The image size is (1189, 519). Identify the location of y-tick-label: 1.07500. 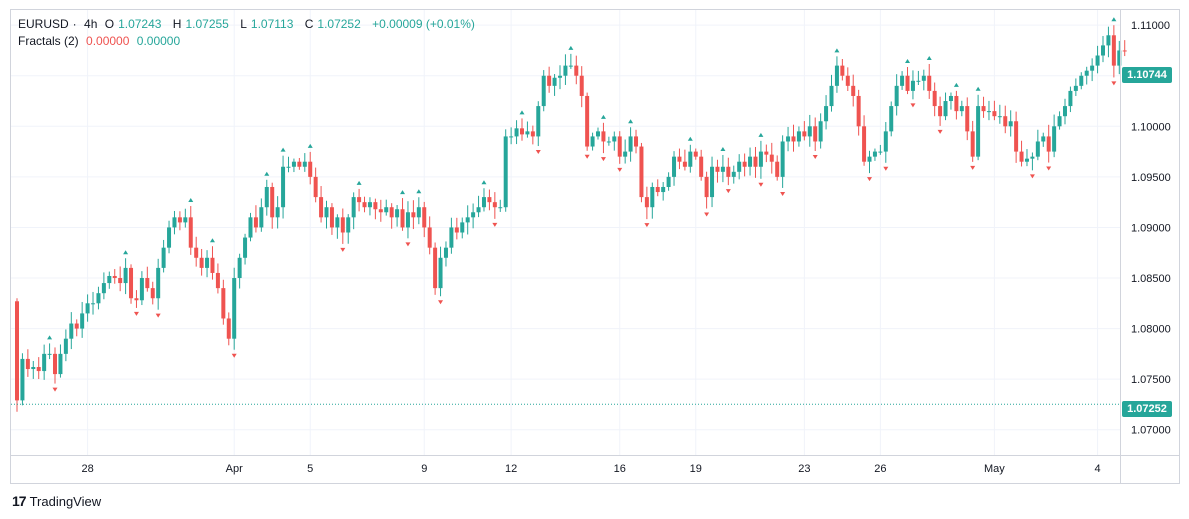
(1151, 380).